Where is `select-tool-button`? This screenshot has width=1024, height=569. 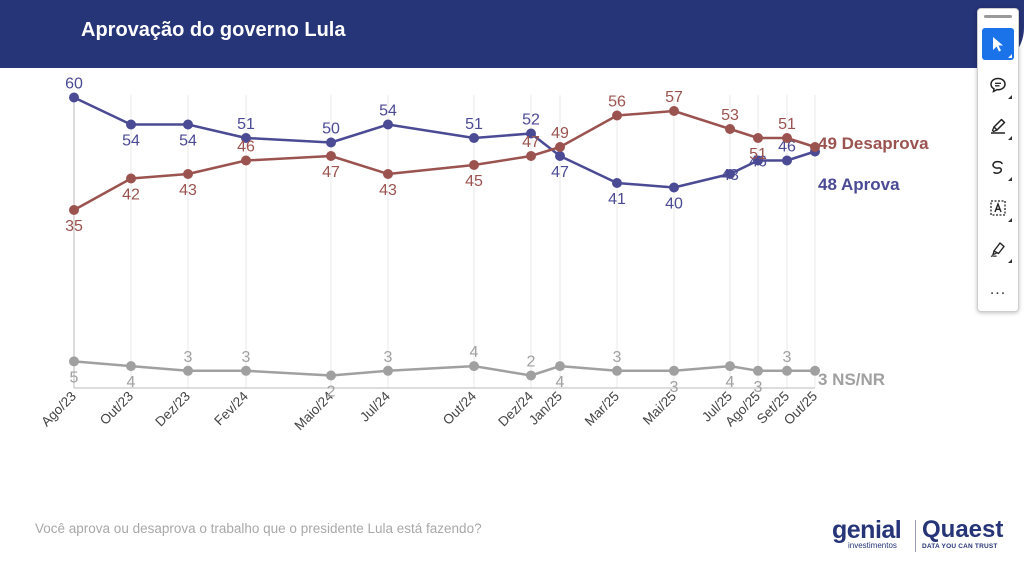 select-tool-button is located at coordinates (998, 44).